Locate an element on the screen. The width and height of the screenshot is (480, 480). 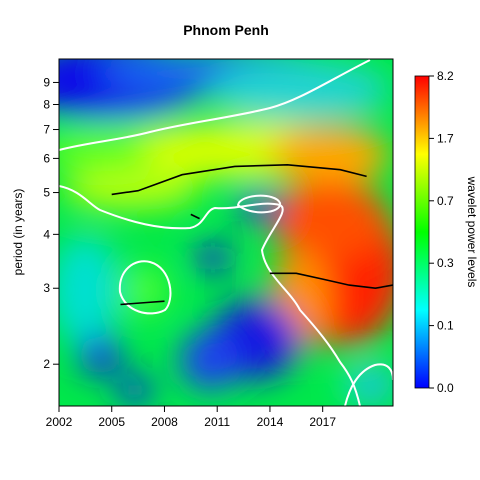
x-tick-label: 2011 is located at coordinates (217, 422).